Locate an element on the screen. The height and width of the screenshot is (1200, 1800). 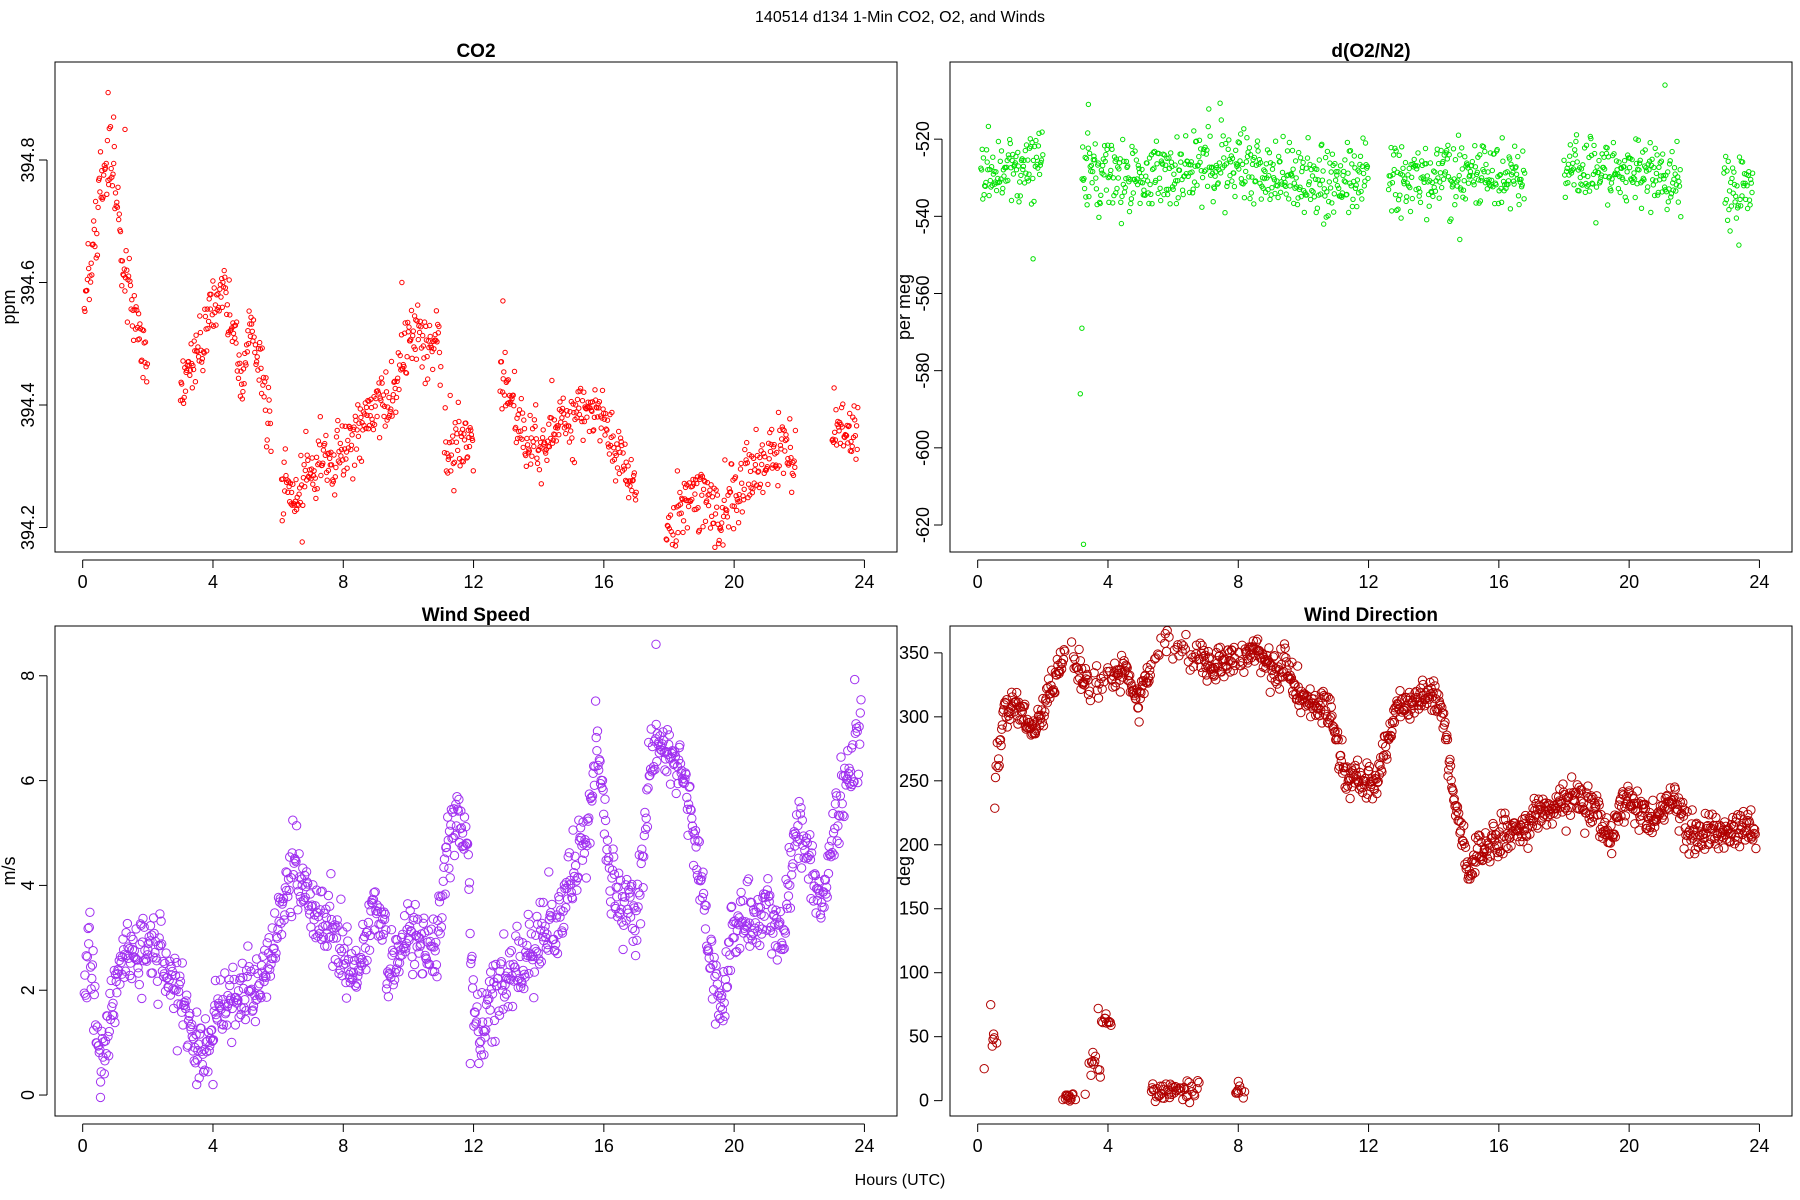
y-tick-label: 150 is located at coordinates (914, 909).